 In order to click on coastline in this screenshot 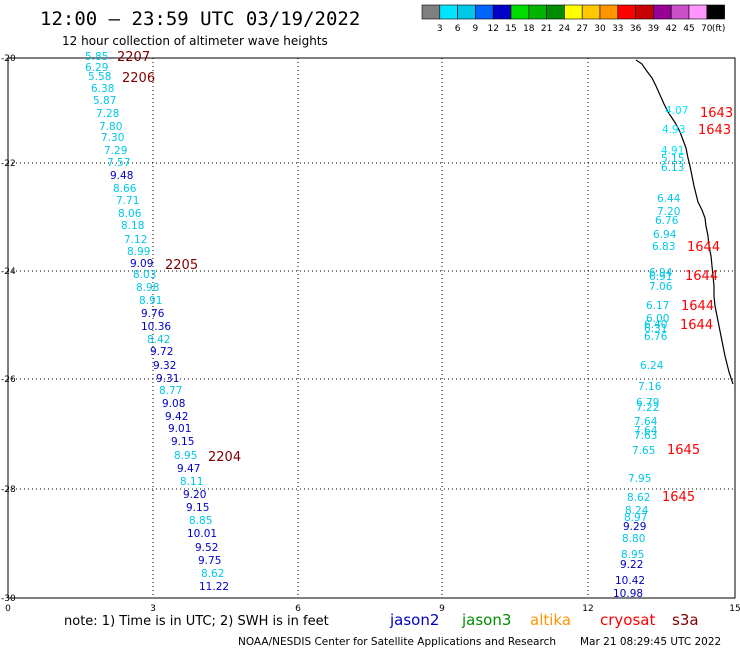, I will do `click(684, 222)`.